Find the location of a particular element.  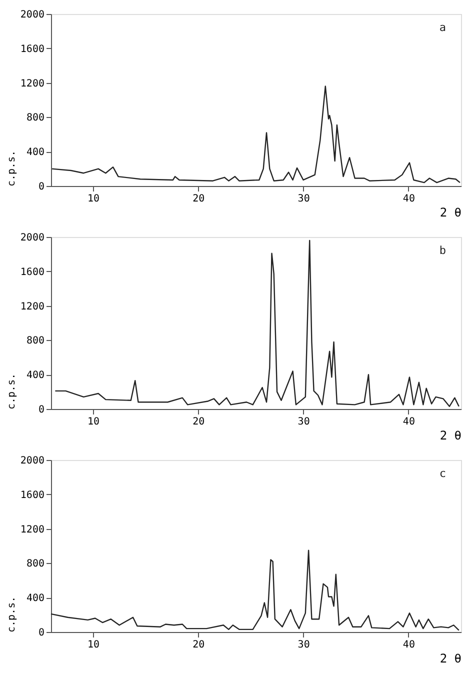

annotation: b is located at coordinates (442, 250).